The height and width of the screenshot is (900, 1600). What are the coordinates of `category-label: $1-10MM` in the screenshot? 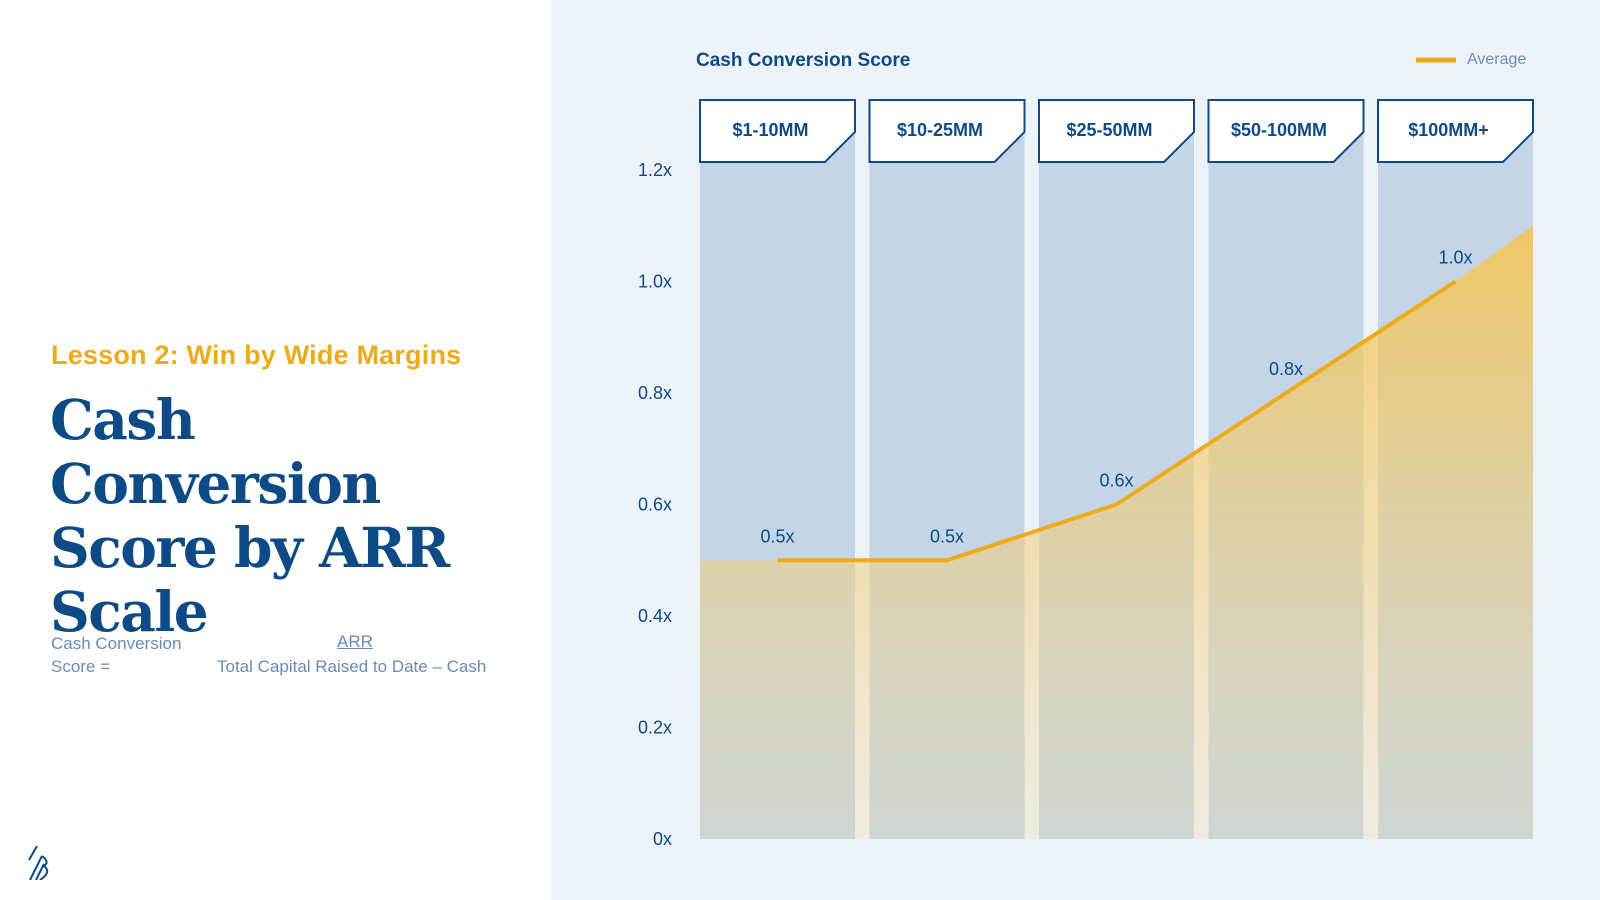 It's located at (770, 130).